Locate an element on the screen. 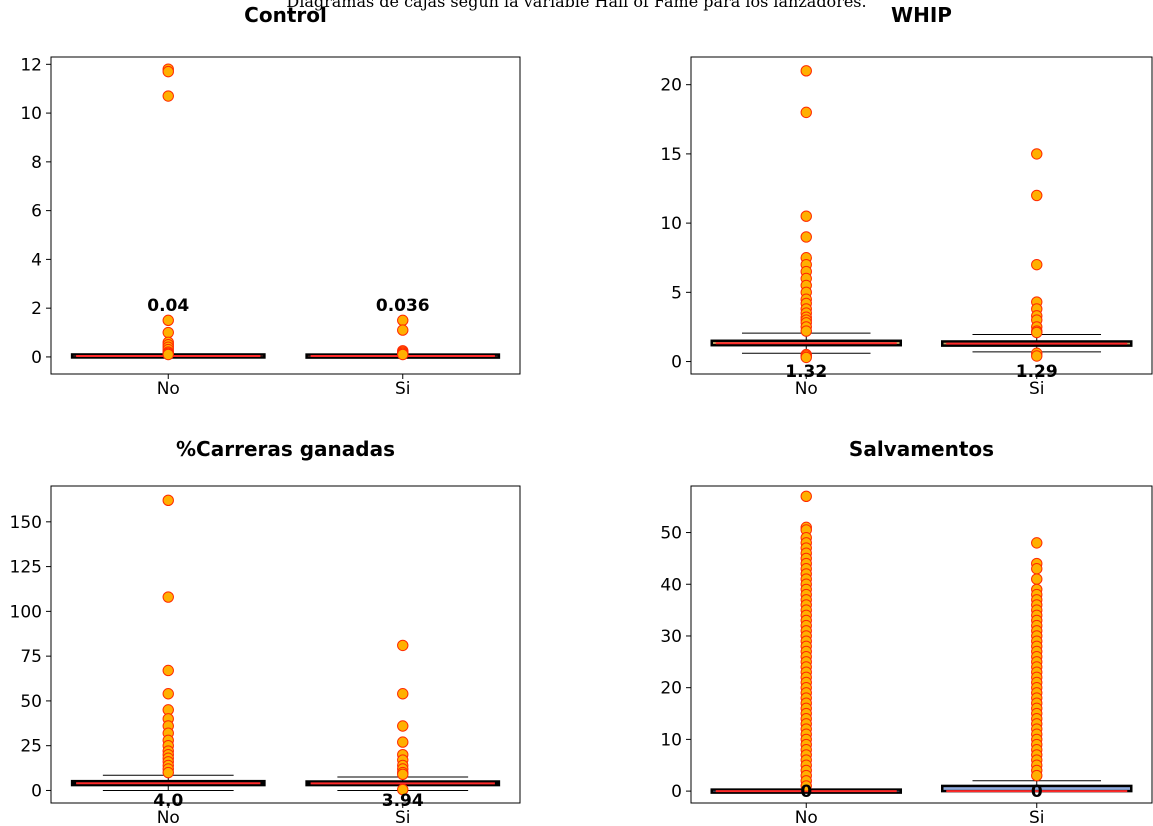 The height and width of the screenshot is (826, 1153). y-tick-label: 100 is located at coordinates (26, 612).